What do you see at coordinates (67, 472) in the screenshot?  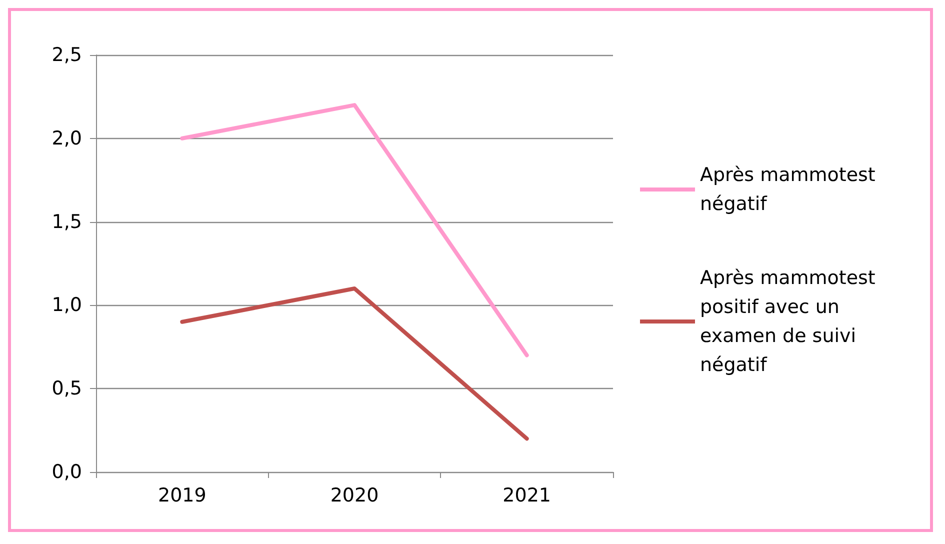 I see `y-tick-label: 0,0` at bounding box center [67, 472].